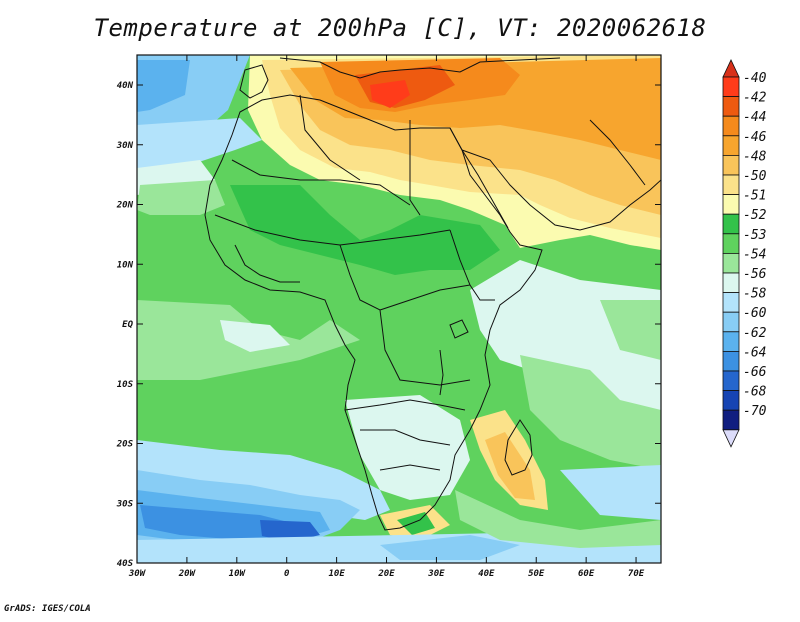 The image size is (800, 622). What do you see at coordinates (181, 197) in the screenshot?
I see `field-west-53-light` at bounding box center [181, 197].